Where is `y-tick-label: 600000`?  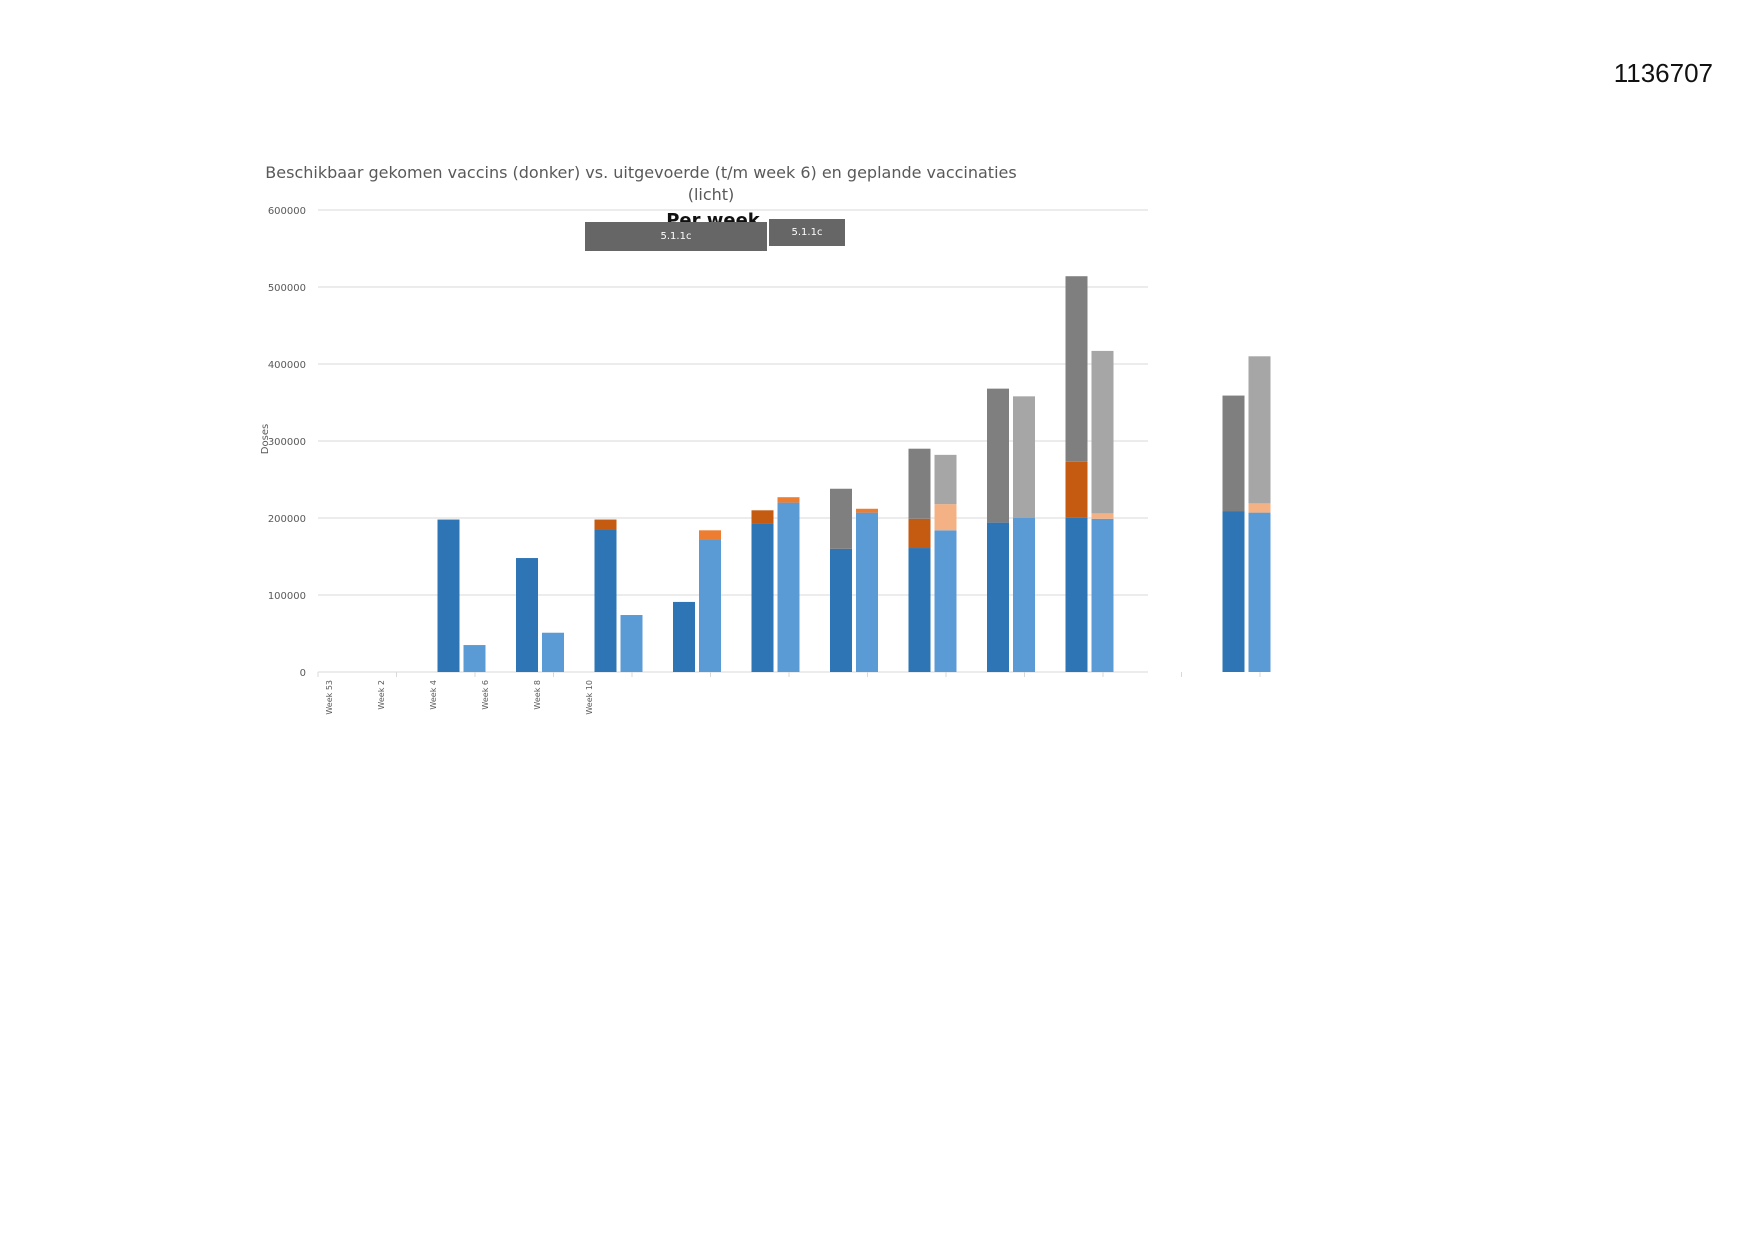 y-tick-label: 600000 is located at coordinates (287, 211).